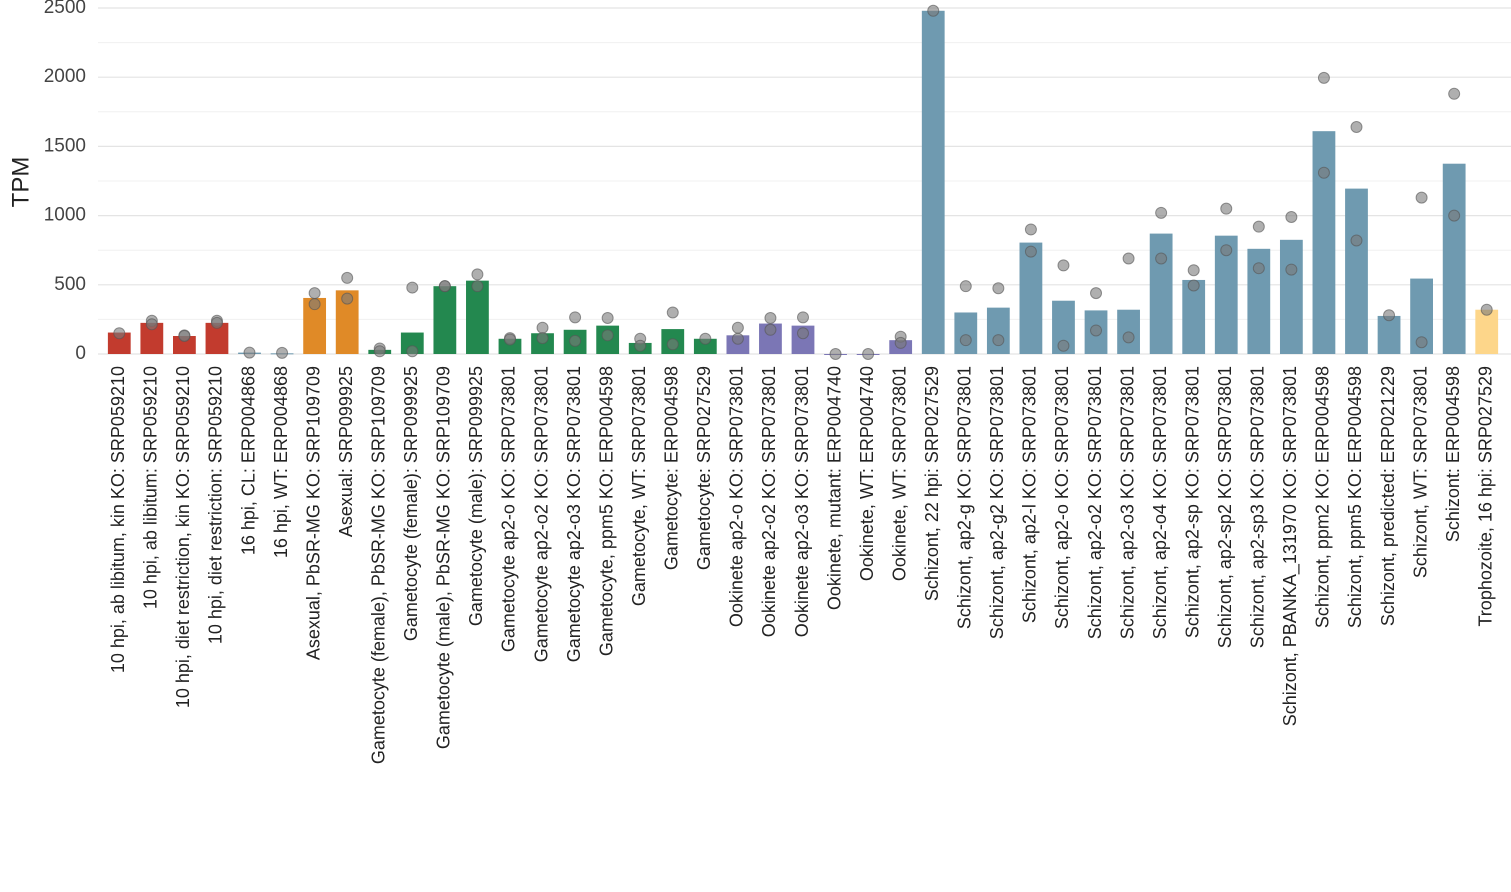  I want to click on x-tick-label: Gametocyte ap2-o3 KO: SRP073801, so click(574, 514).